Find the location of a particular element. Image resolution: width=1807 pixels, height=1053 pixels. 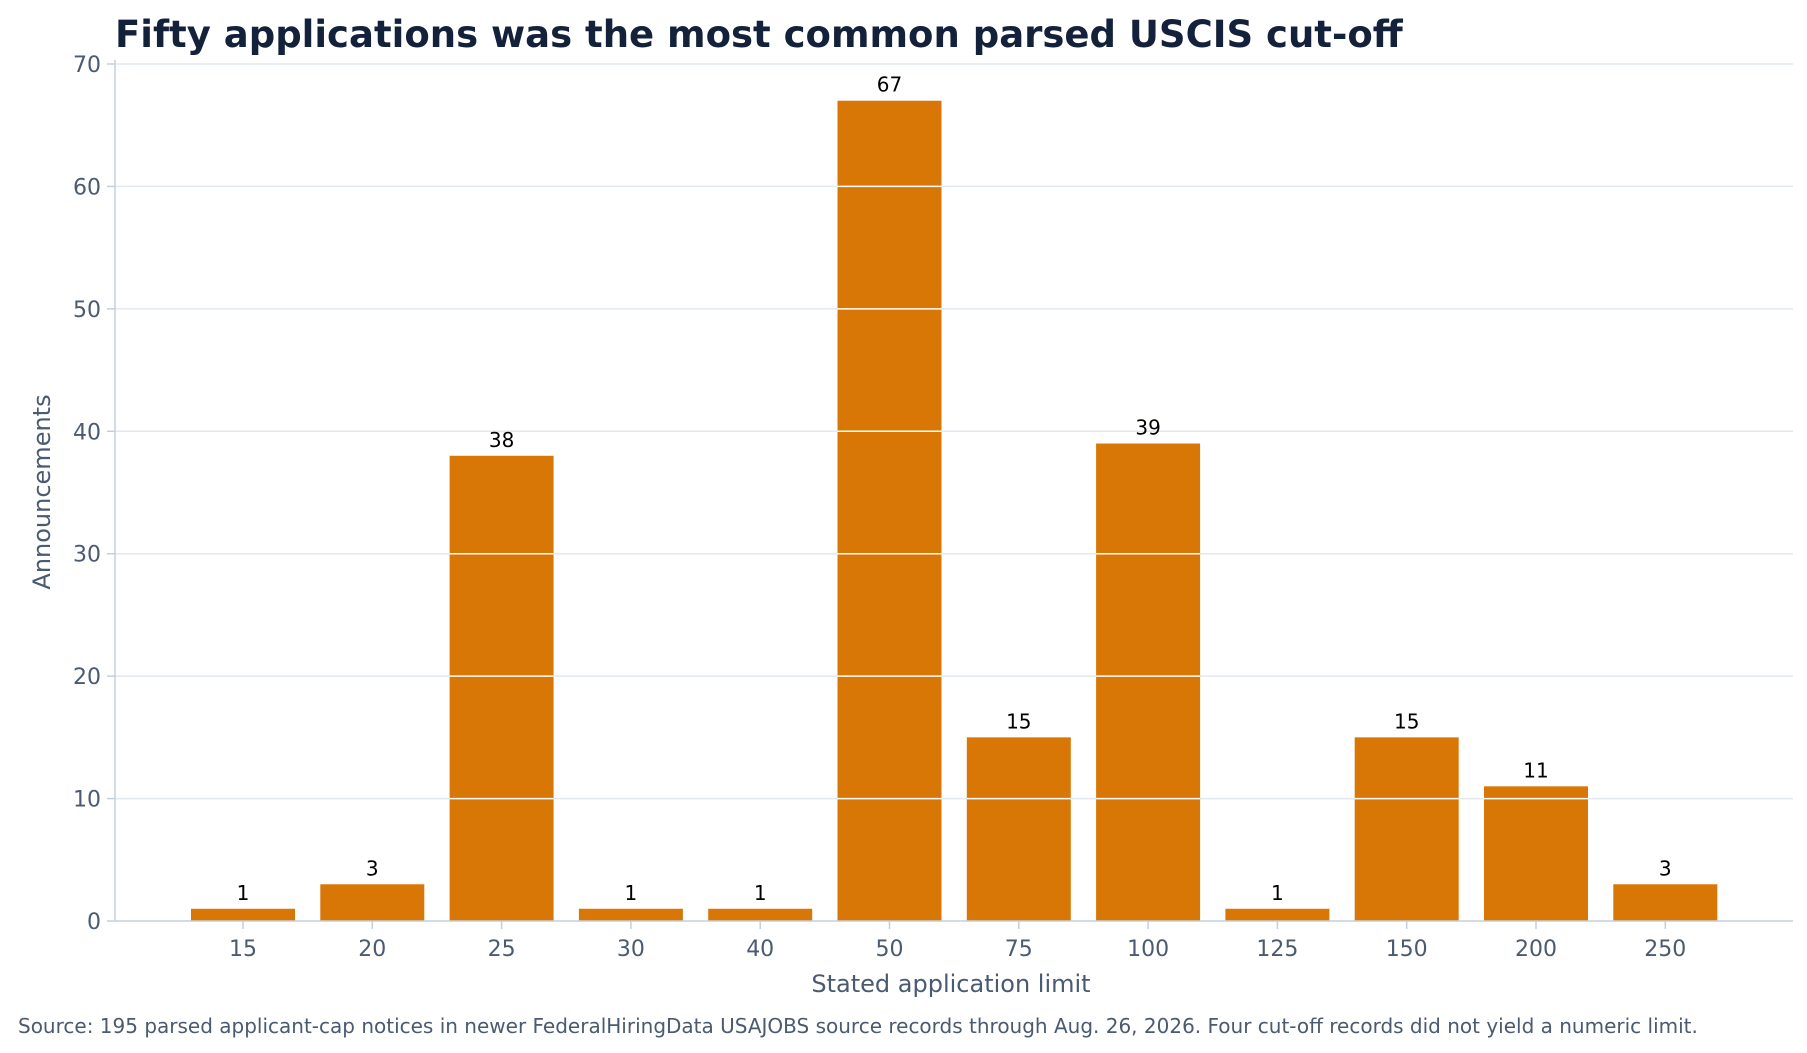

x-tick-label: 15 is located at coordinates (243, 949).